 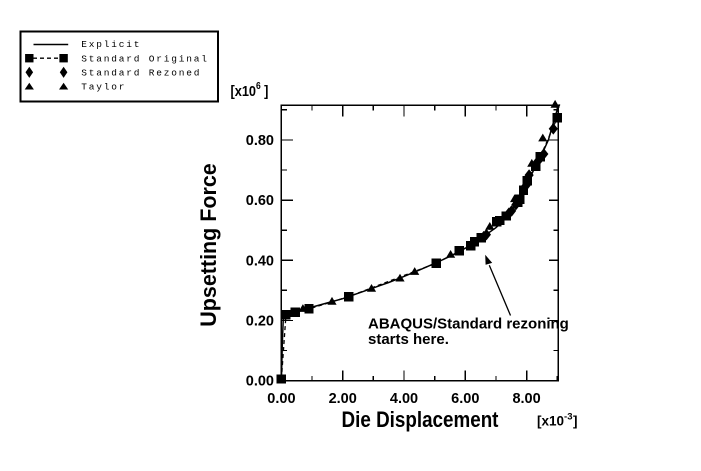 I want to click on svg-text: 0.80, so click(x=260, y=141).